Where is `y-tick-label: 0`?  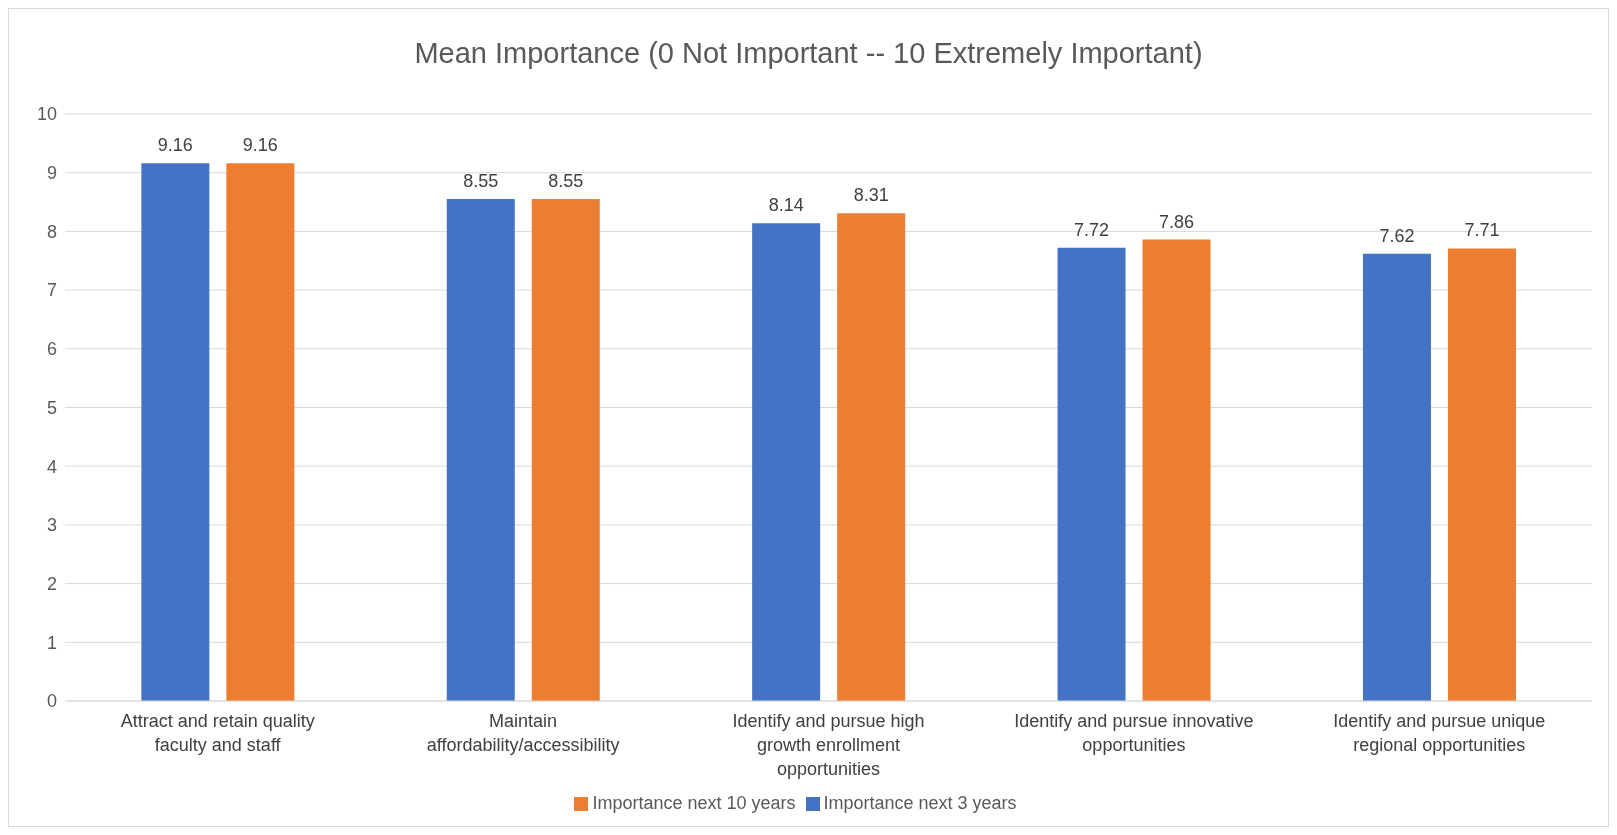 y-tick-label: 0 is located at coordinates (51, 701).